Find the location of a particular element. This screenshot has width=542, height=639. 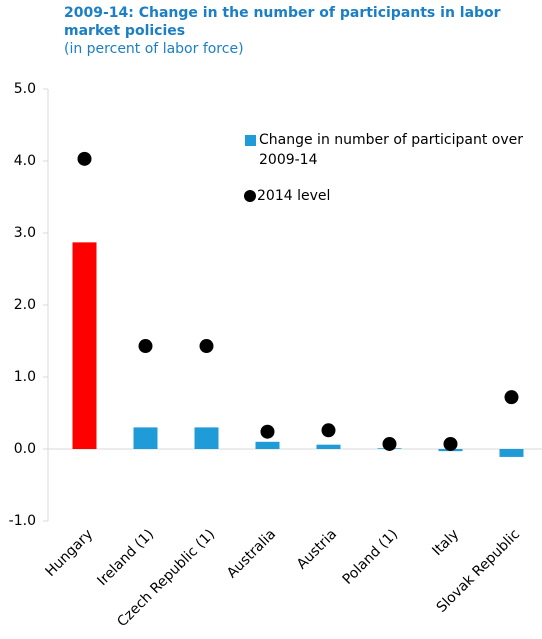

x-tick-label: Ireland (1) is located at coordinates (125, 557).